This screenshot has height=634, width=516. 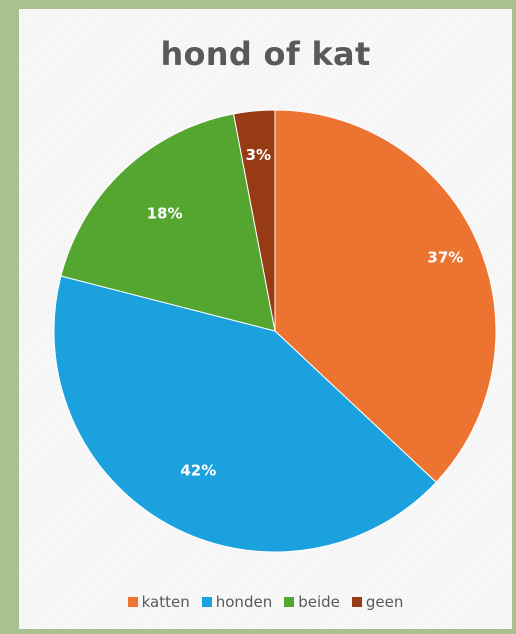 I want to click on legend-item-katten: katten, so click(x=158, y=602).